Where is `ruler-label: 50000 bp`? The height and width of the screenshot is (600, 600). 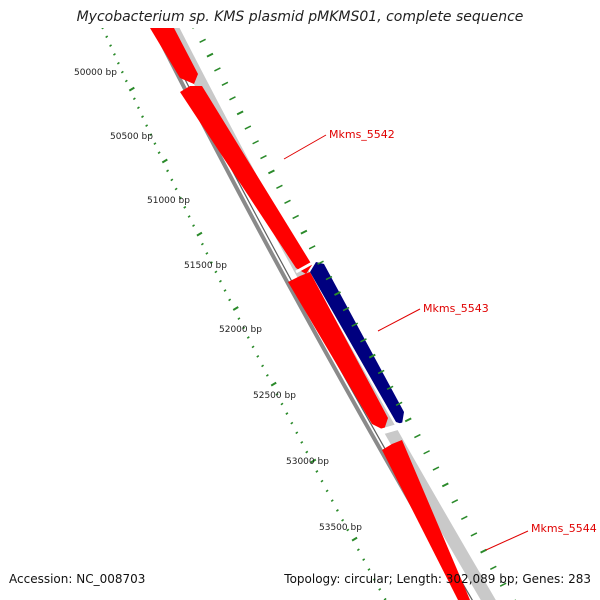 ruler-label: 50000 bp is located at coordinates (95, 73).